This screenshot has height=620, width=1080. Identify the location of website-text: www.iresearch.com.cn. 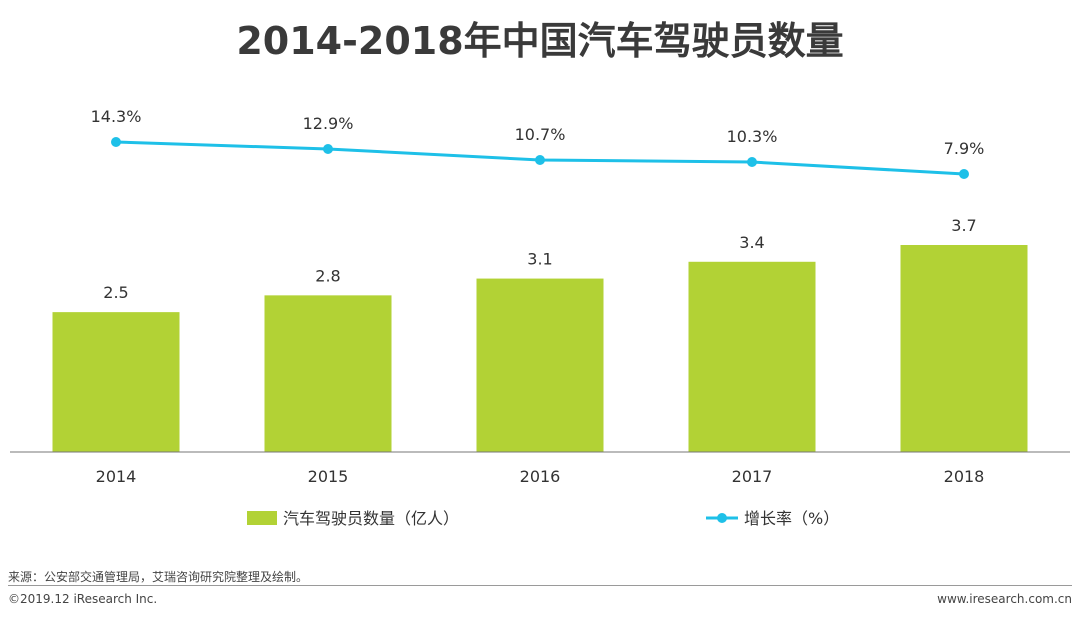
(1004, 599).